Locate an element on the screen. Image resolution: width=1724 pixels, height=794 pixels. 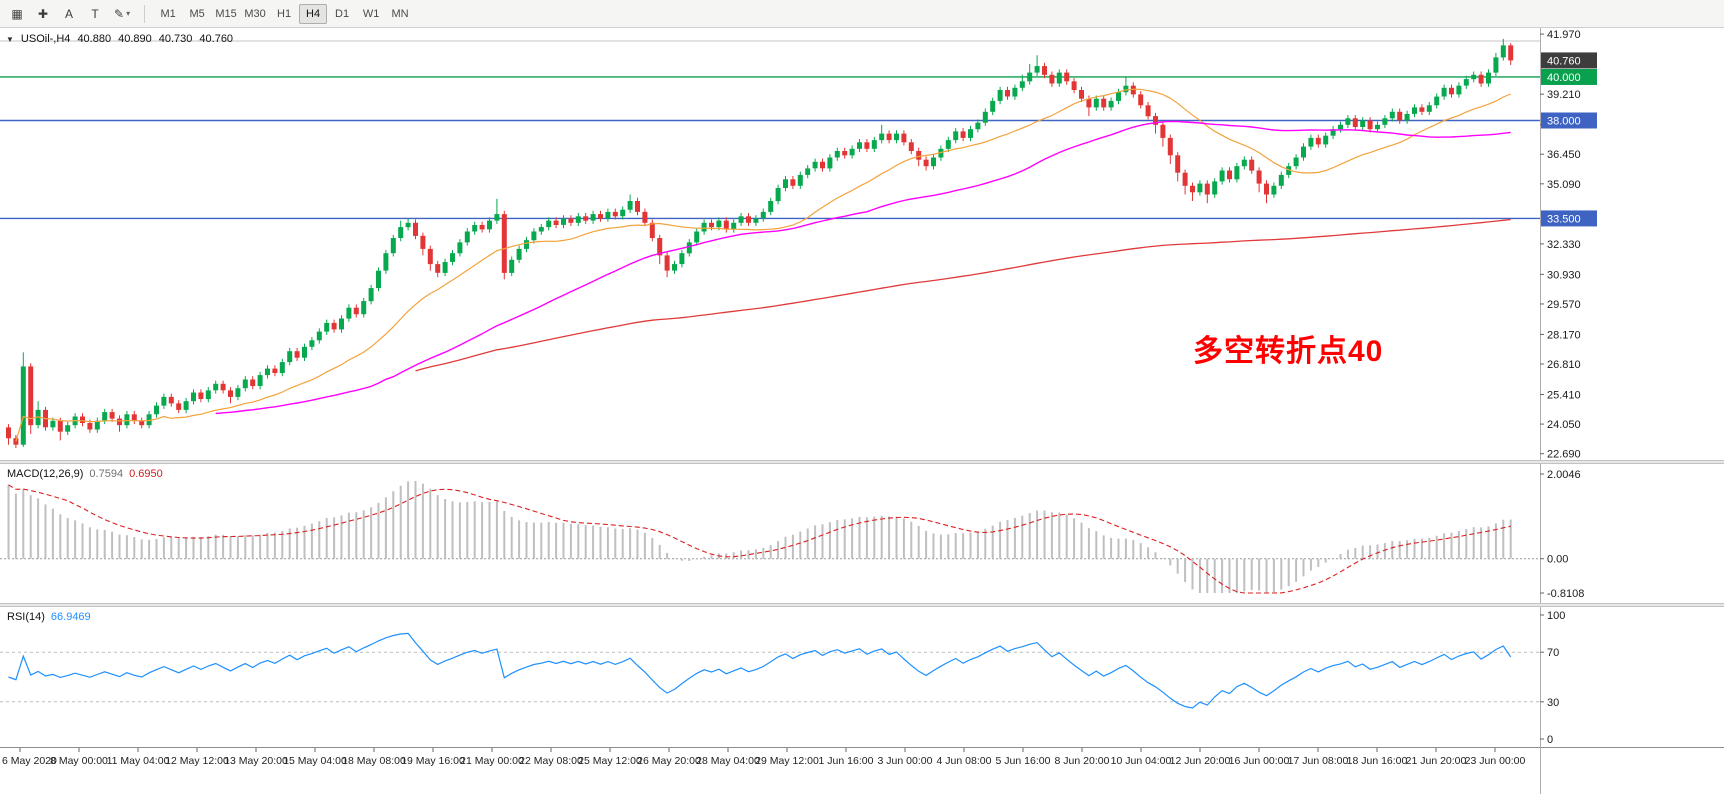
time-label: 6 May 2020 is located at coordinates (29, 761).